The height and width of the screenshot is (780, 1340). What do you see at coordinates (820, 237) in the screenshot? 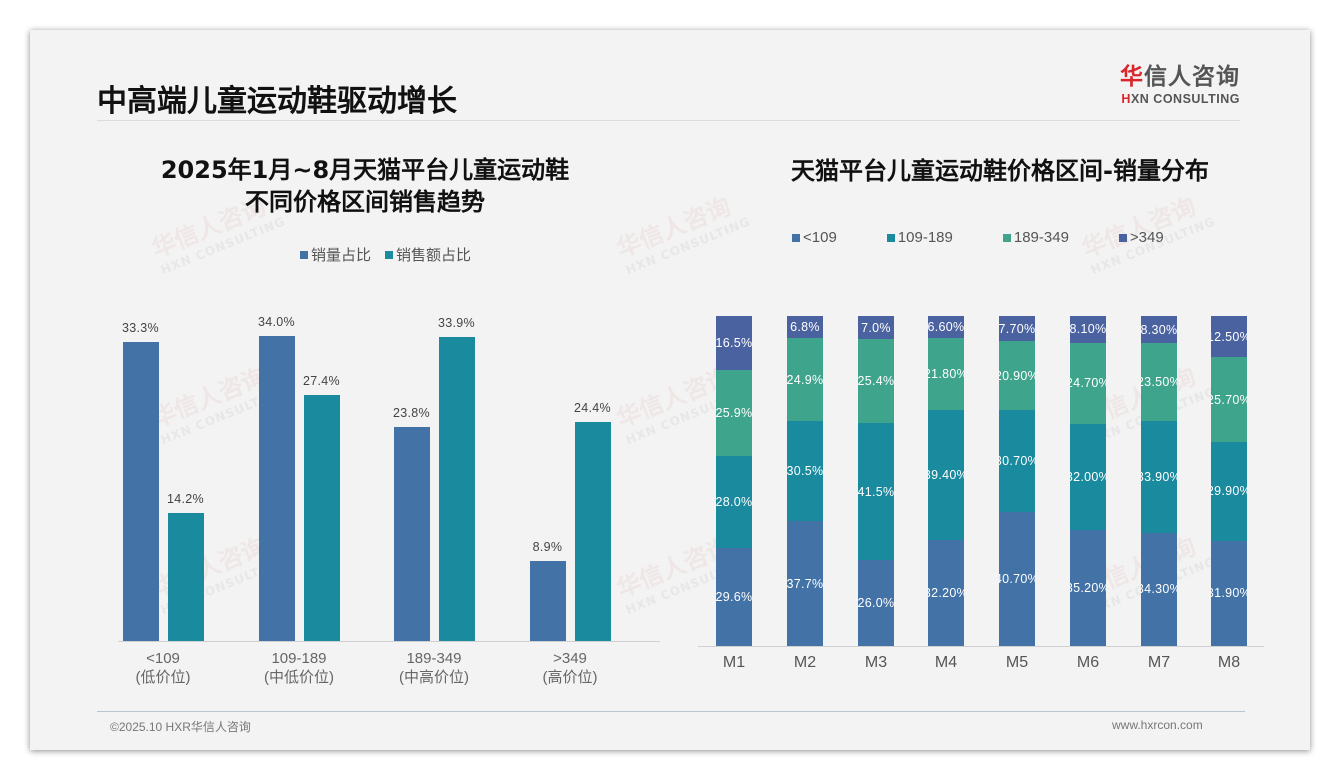
I see `legend-label: <109` at bounding box center [820, 237].